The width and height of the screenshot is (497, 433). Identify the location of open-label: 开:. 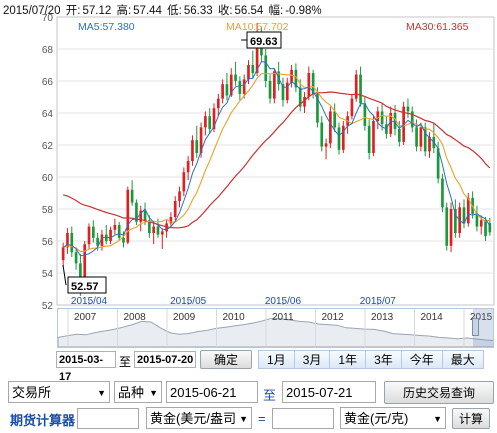
(73, 11).